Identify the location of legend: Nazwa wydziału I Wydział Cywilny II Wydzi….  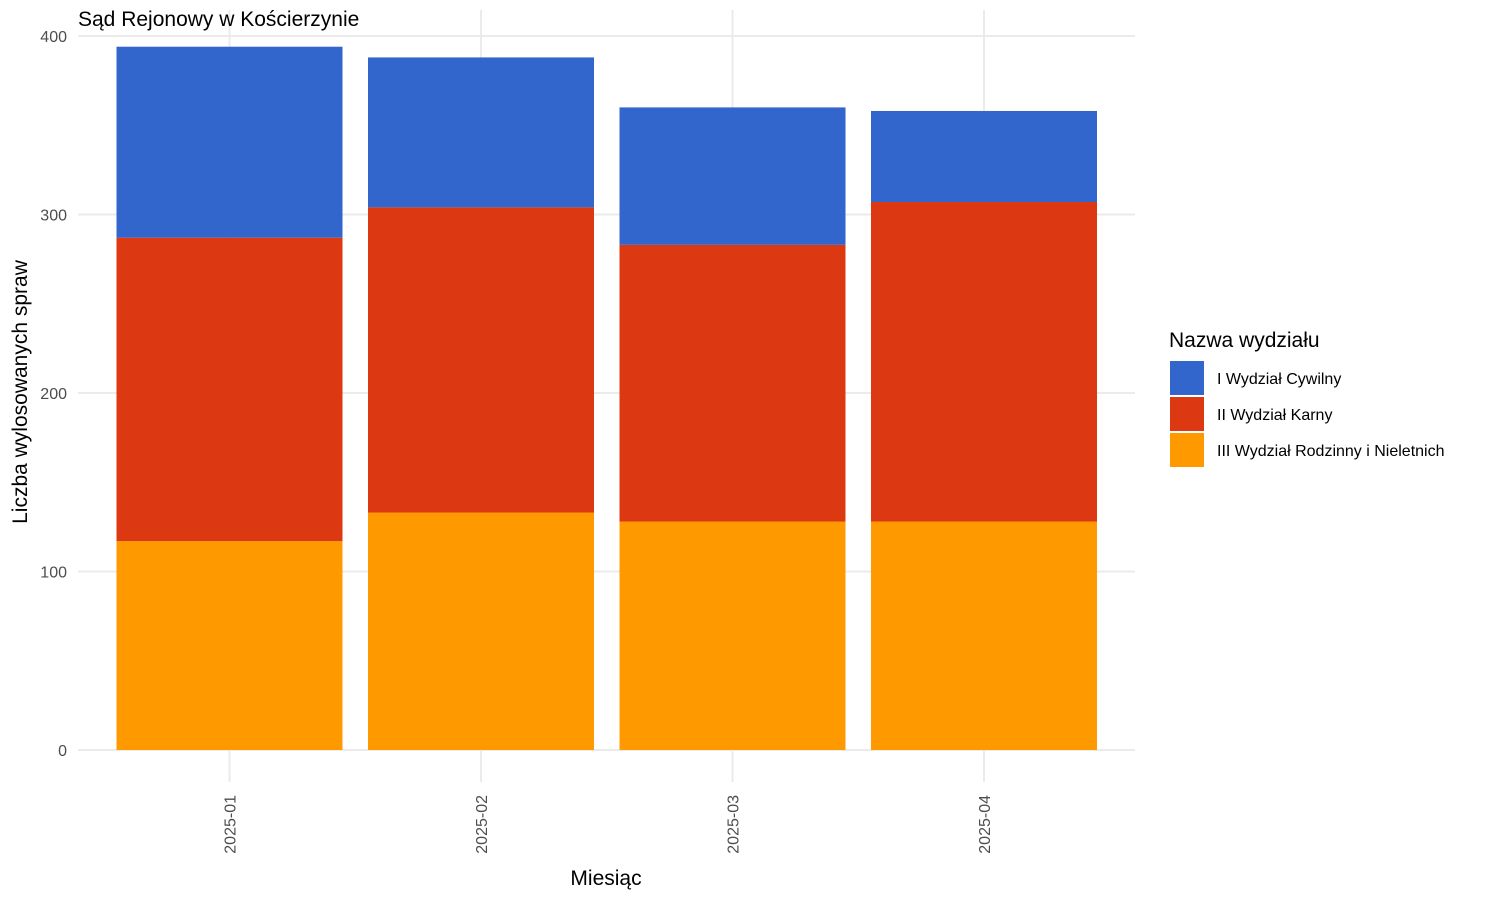
(1307, 398).